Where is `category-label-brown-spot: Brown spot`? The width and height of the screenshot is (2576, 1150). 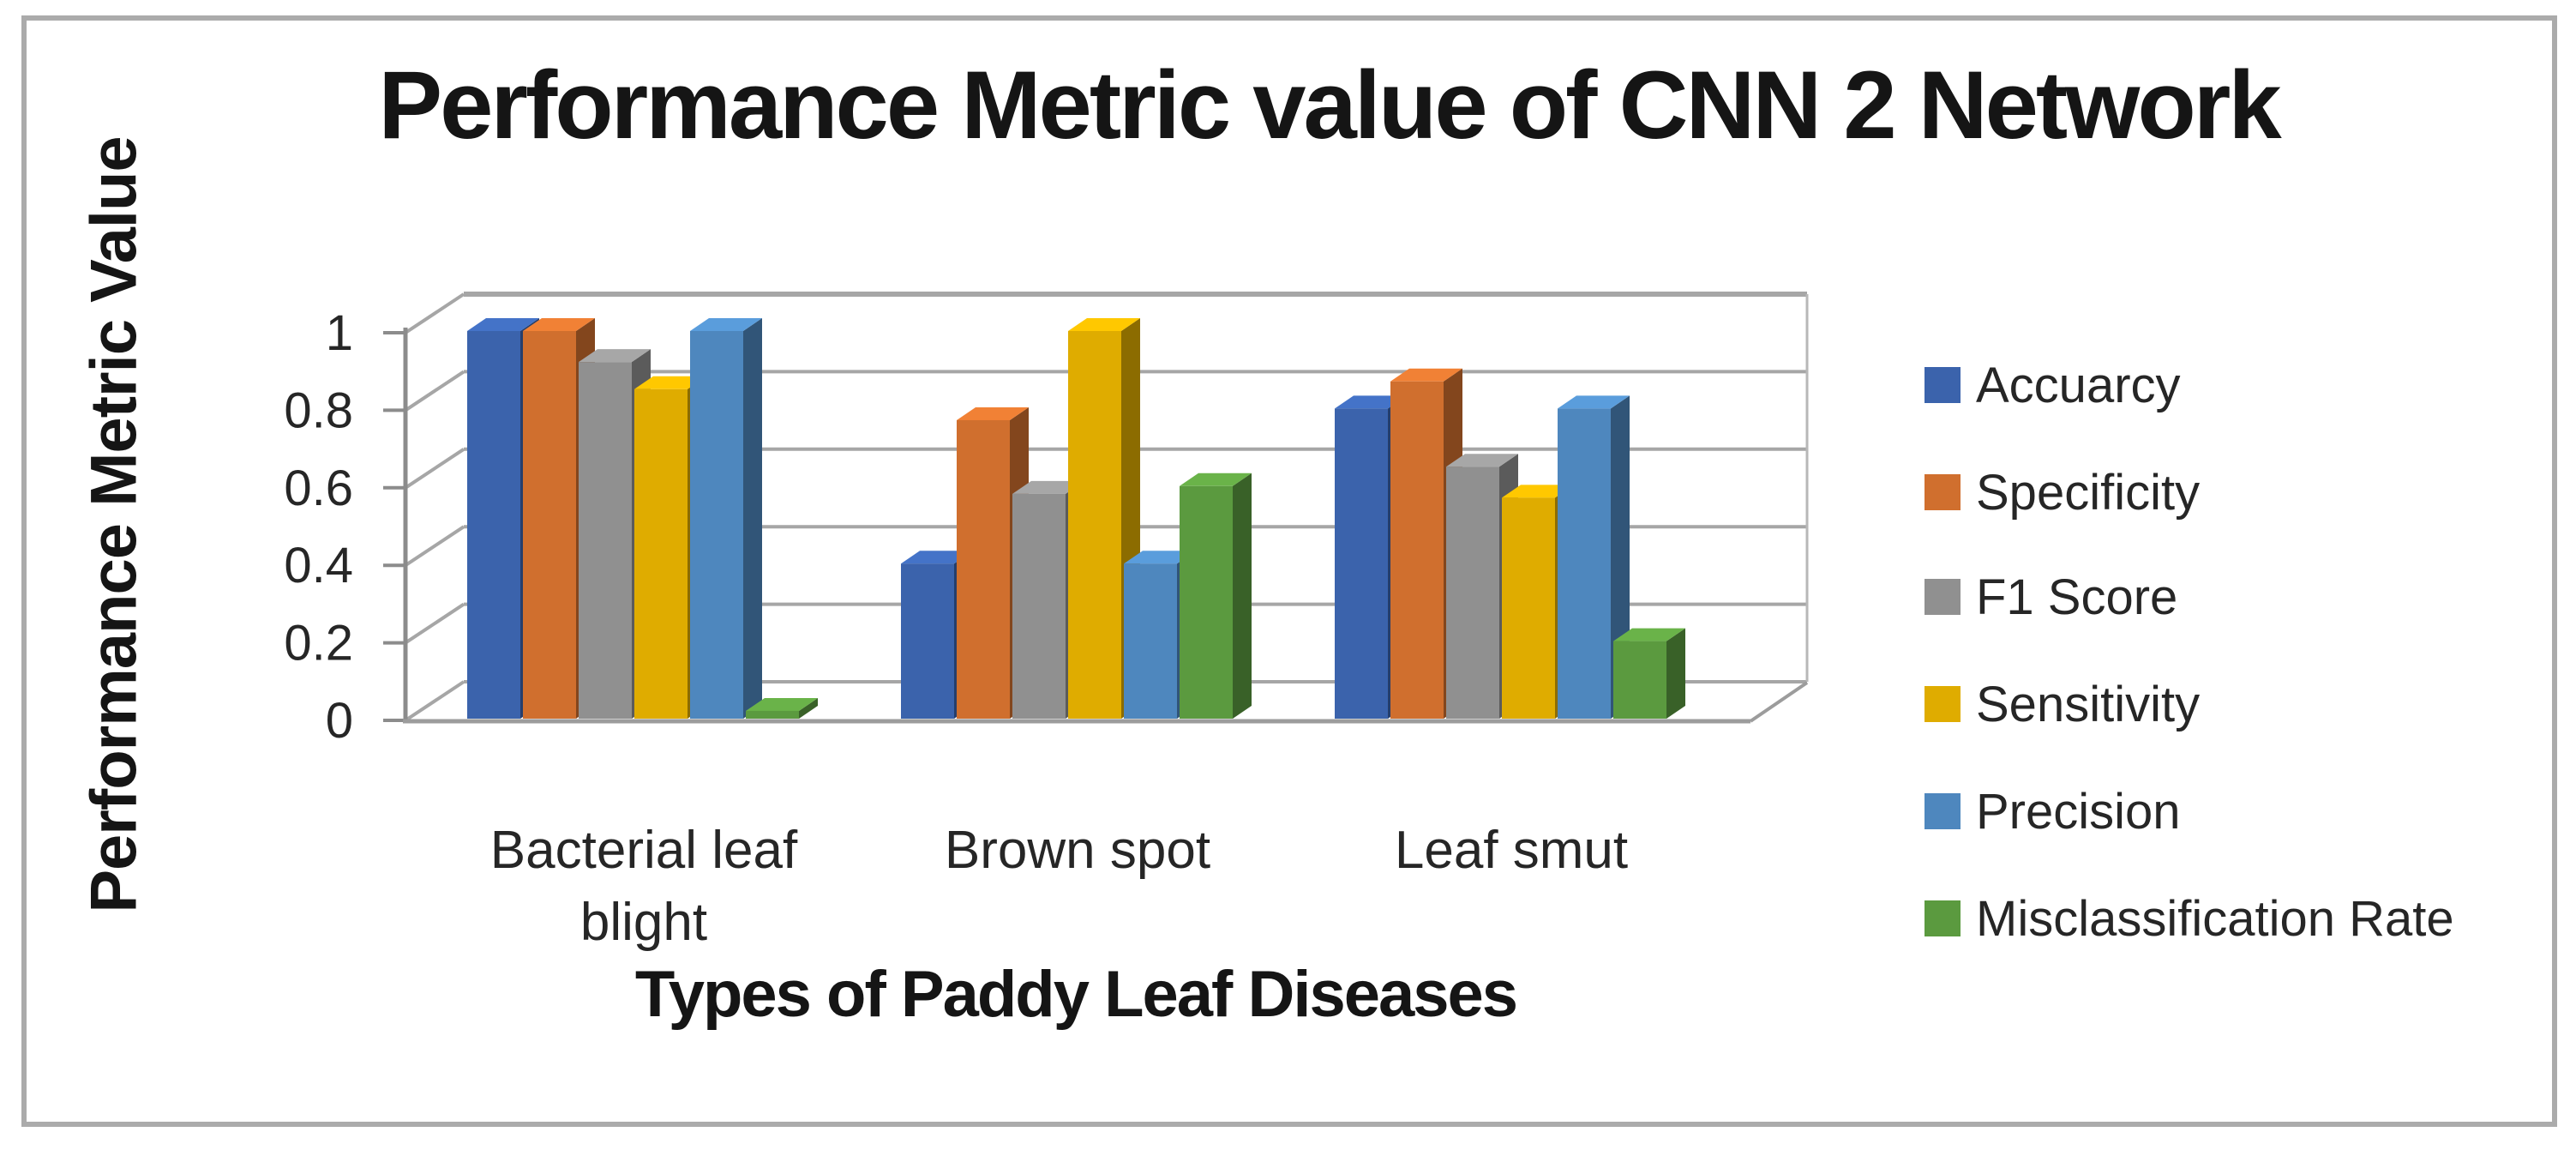
category-label-brown-spot: Brown spot is located at coordinates (1077, 850).